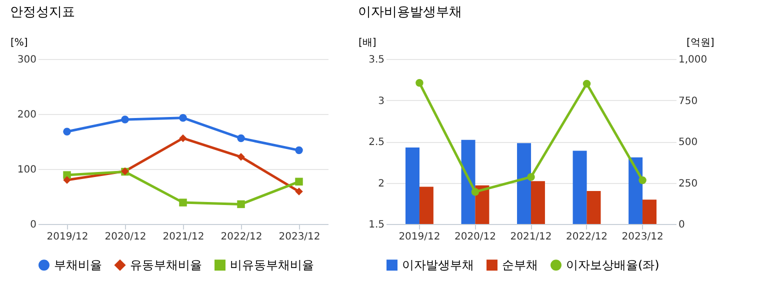 The image size is (760, 287). I want to click on y-axis-title: [배], so click(367, 43).